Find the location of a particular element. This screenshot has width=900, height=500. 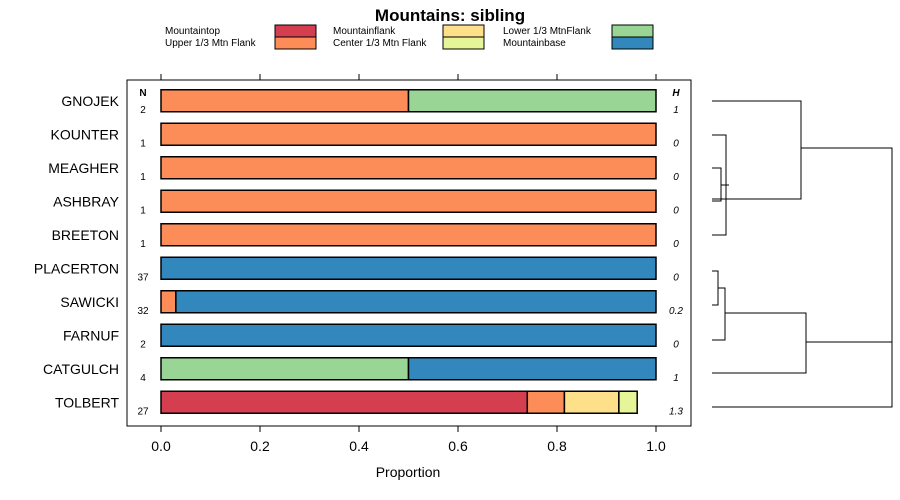

legend-label: Mountainbase is located at coordinates (534, 43).